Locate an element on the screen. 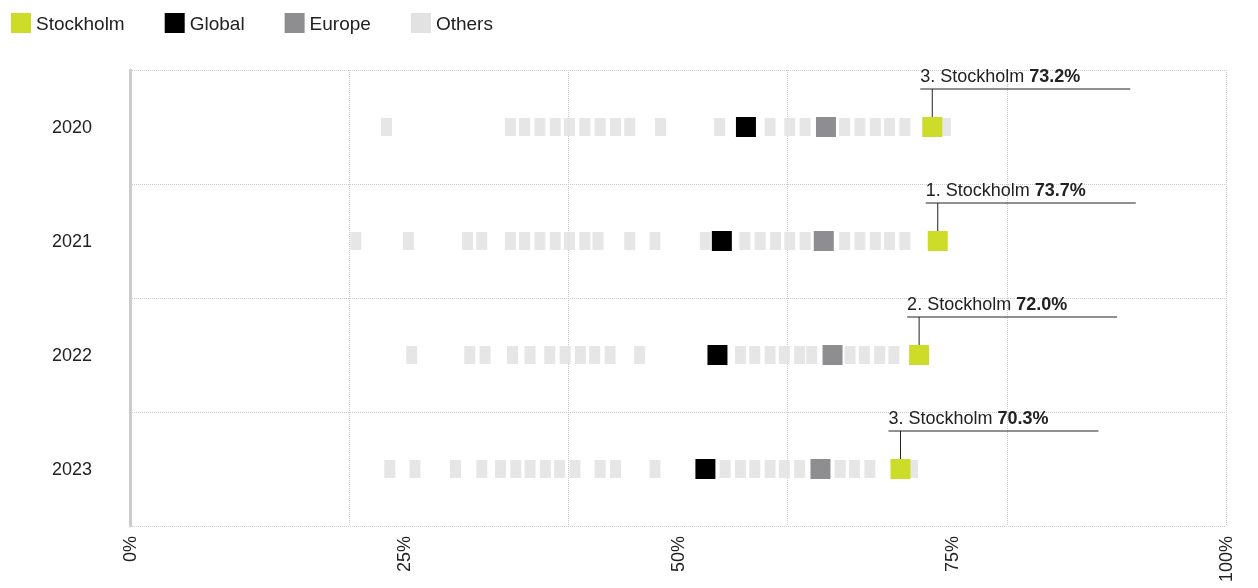 Image resolution: width=1258 pixels, height=588 pixels. x-tick-label: 25% is located at coordinates (404, 554).